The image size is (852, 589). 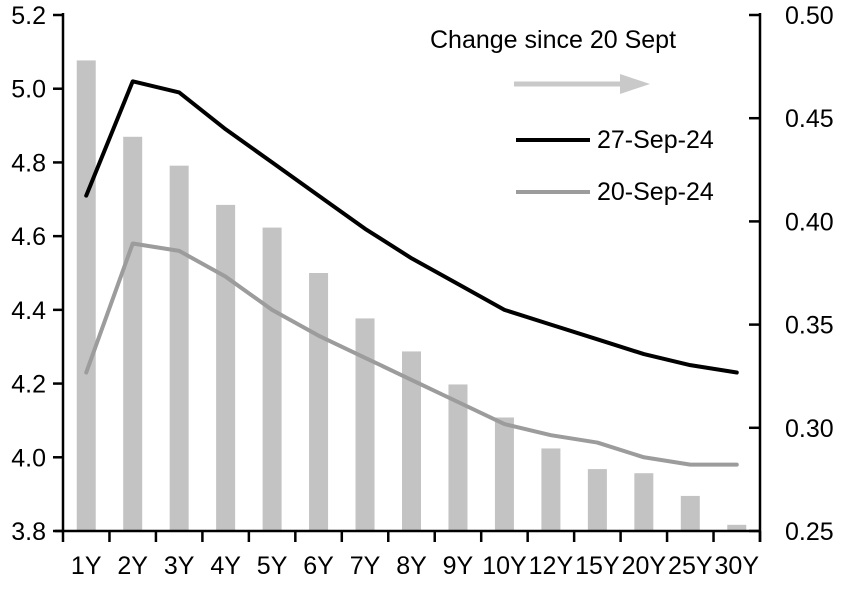 What do you see at coordinates (809, 16) in the screenshot?
I see `right-axis-tick-label: 0.50` at bounding box center [809, 16].